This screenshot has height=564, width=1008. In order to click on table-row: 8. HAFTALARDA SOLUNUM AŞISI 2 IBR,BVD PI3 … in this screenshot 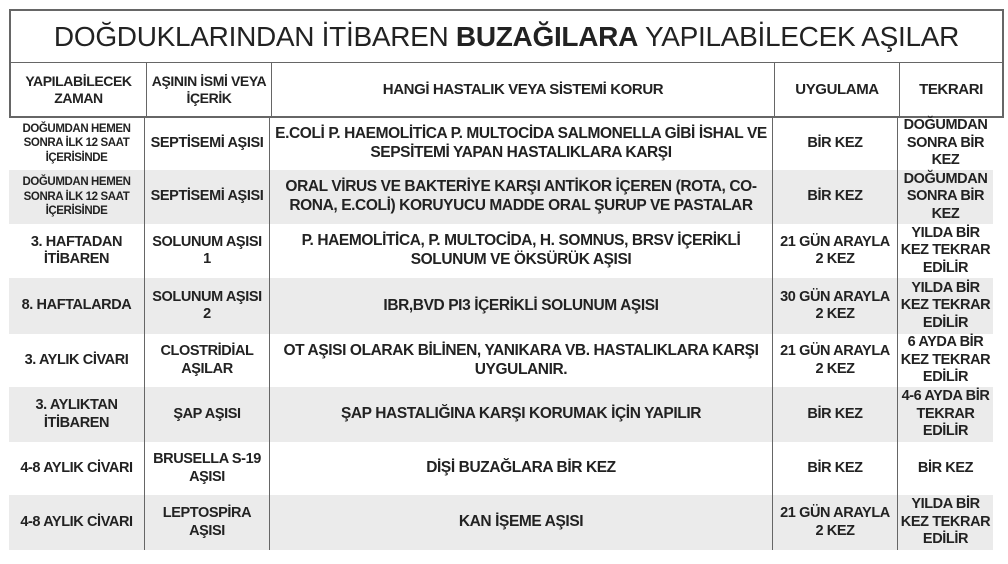, I will do `click(501, 306)`.